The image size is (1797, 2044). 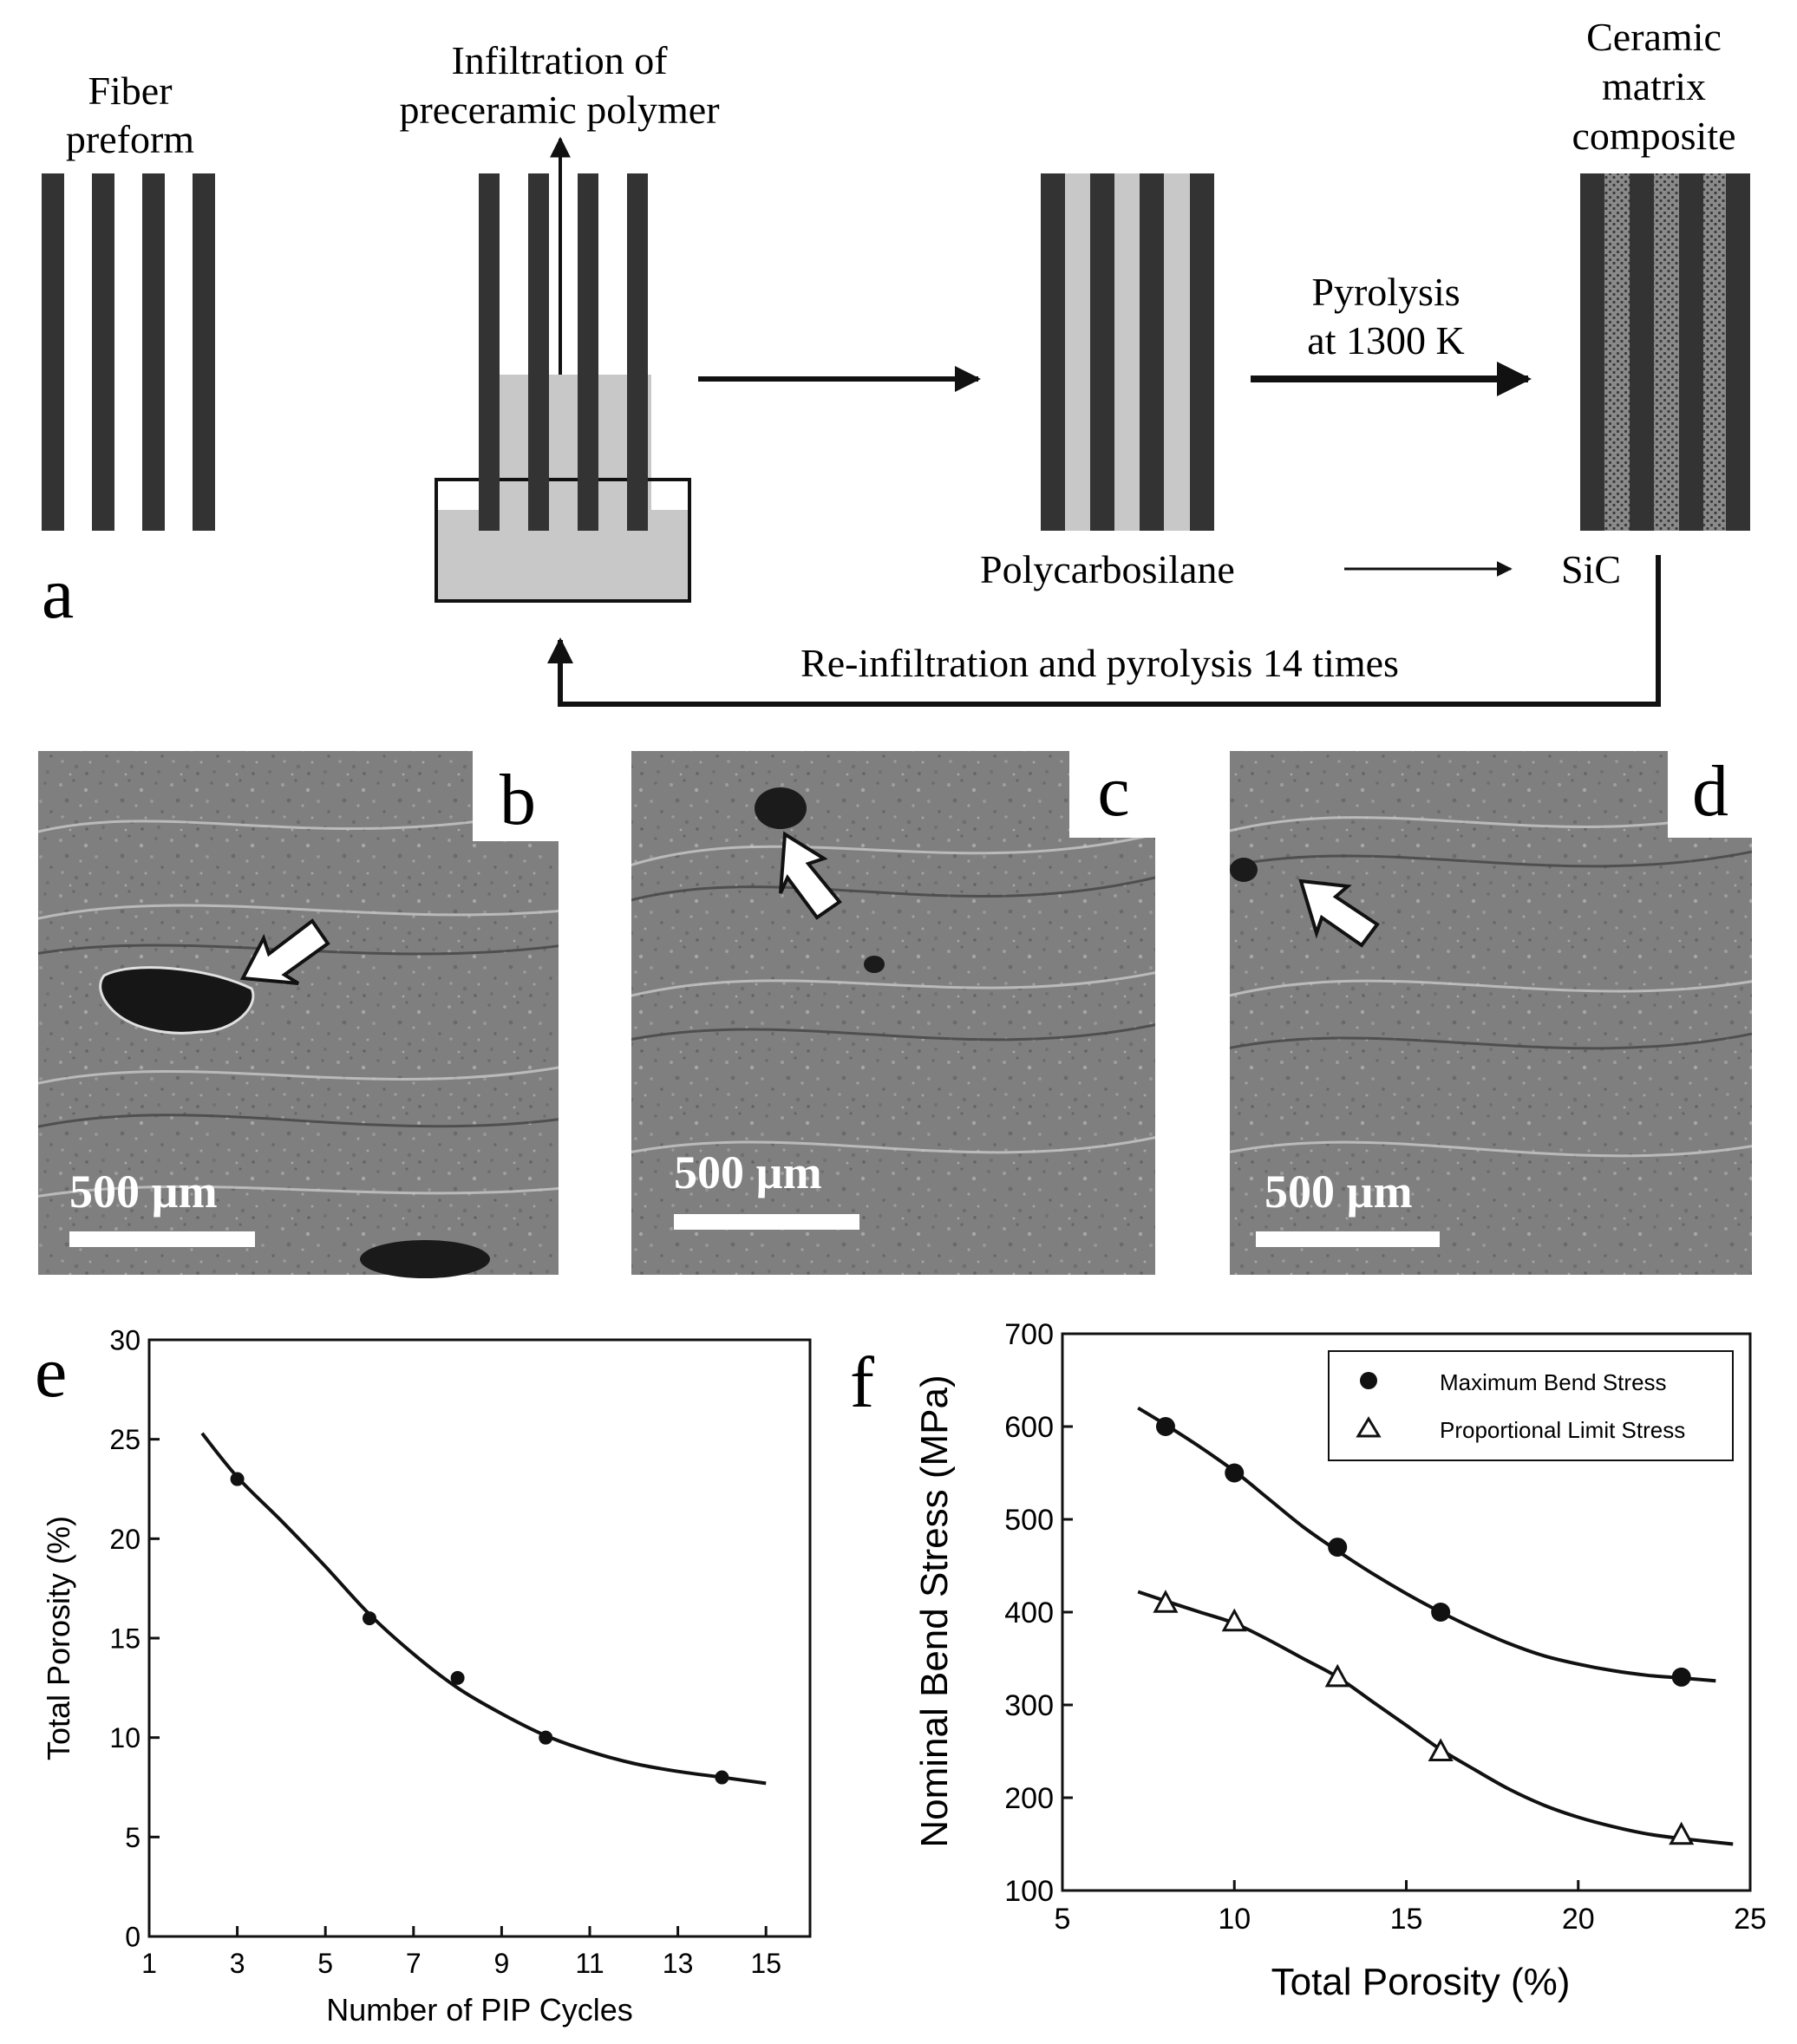 I want to click on x-tick-label: 7, so click(x=413, y=1963).